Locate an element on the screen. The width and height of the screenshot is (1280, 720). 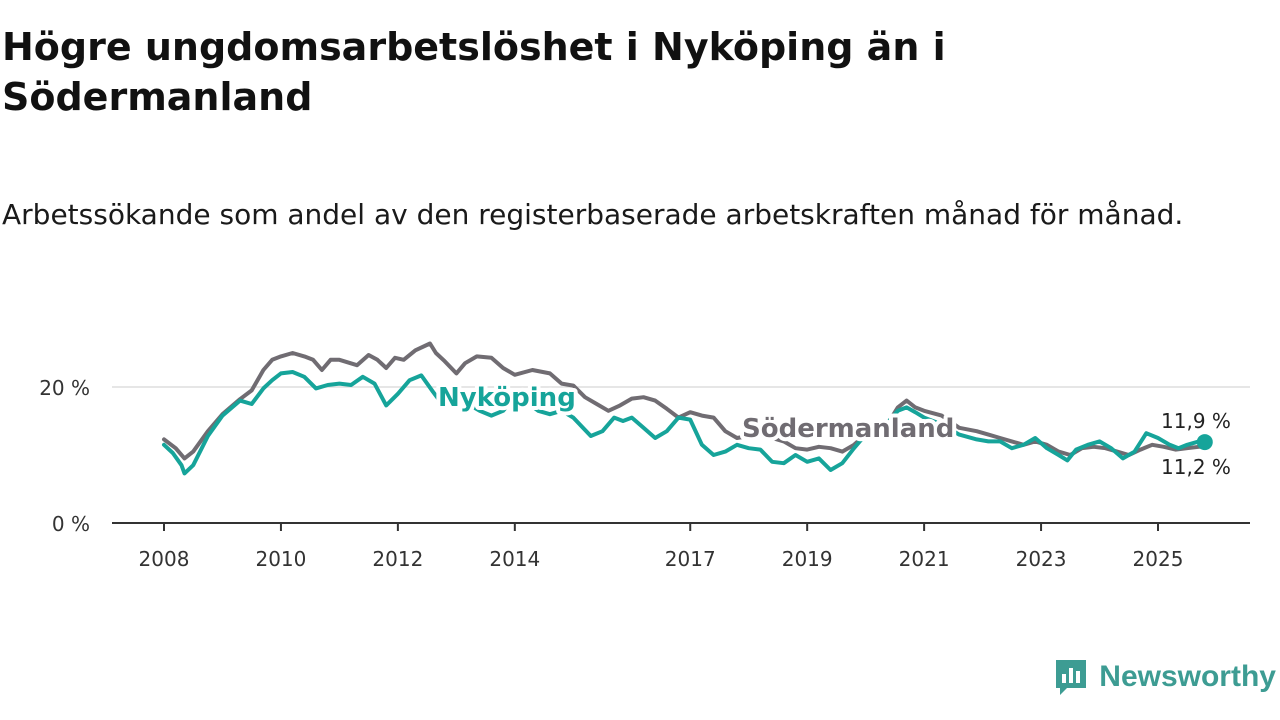
y-tick-label: 20 % is located at coordinates (64, 388).